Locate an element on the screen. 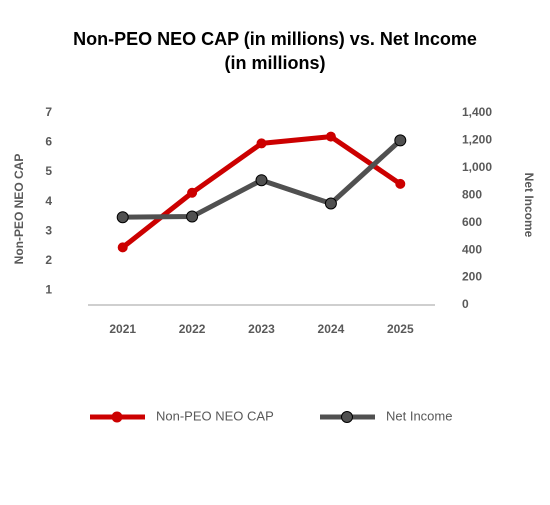 This screenshot has height=505, width=550. y-tick-label: 1 is located at coordinates (48, 289).